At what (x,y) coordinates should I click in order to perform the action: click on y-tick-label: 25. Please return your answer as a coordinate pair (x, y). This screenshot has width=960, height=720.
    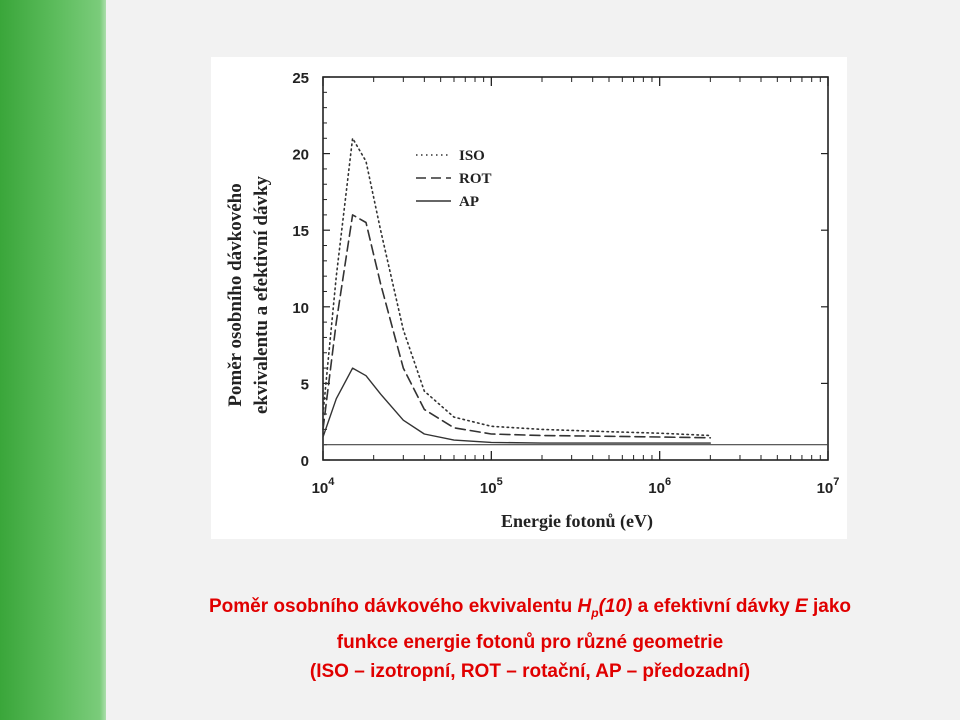
    Looking at the image, I should click on (300, 78).